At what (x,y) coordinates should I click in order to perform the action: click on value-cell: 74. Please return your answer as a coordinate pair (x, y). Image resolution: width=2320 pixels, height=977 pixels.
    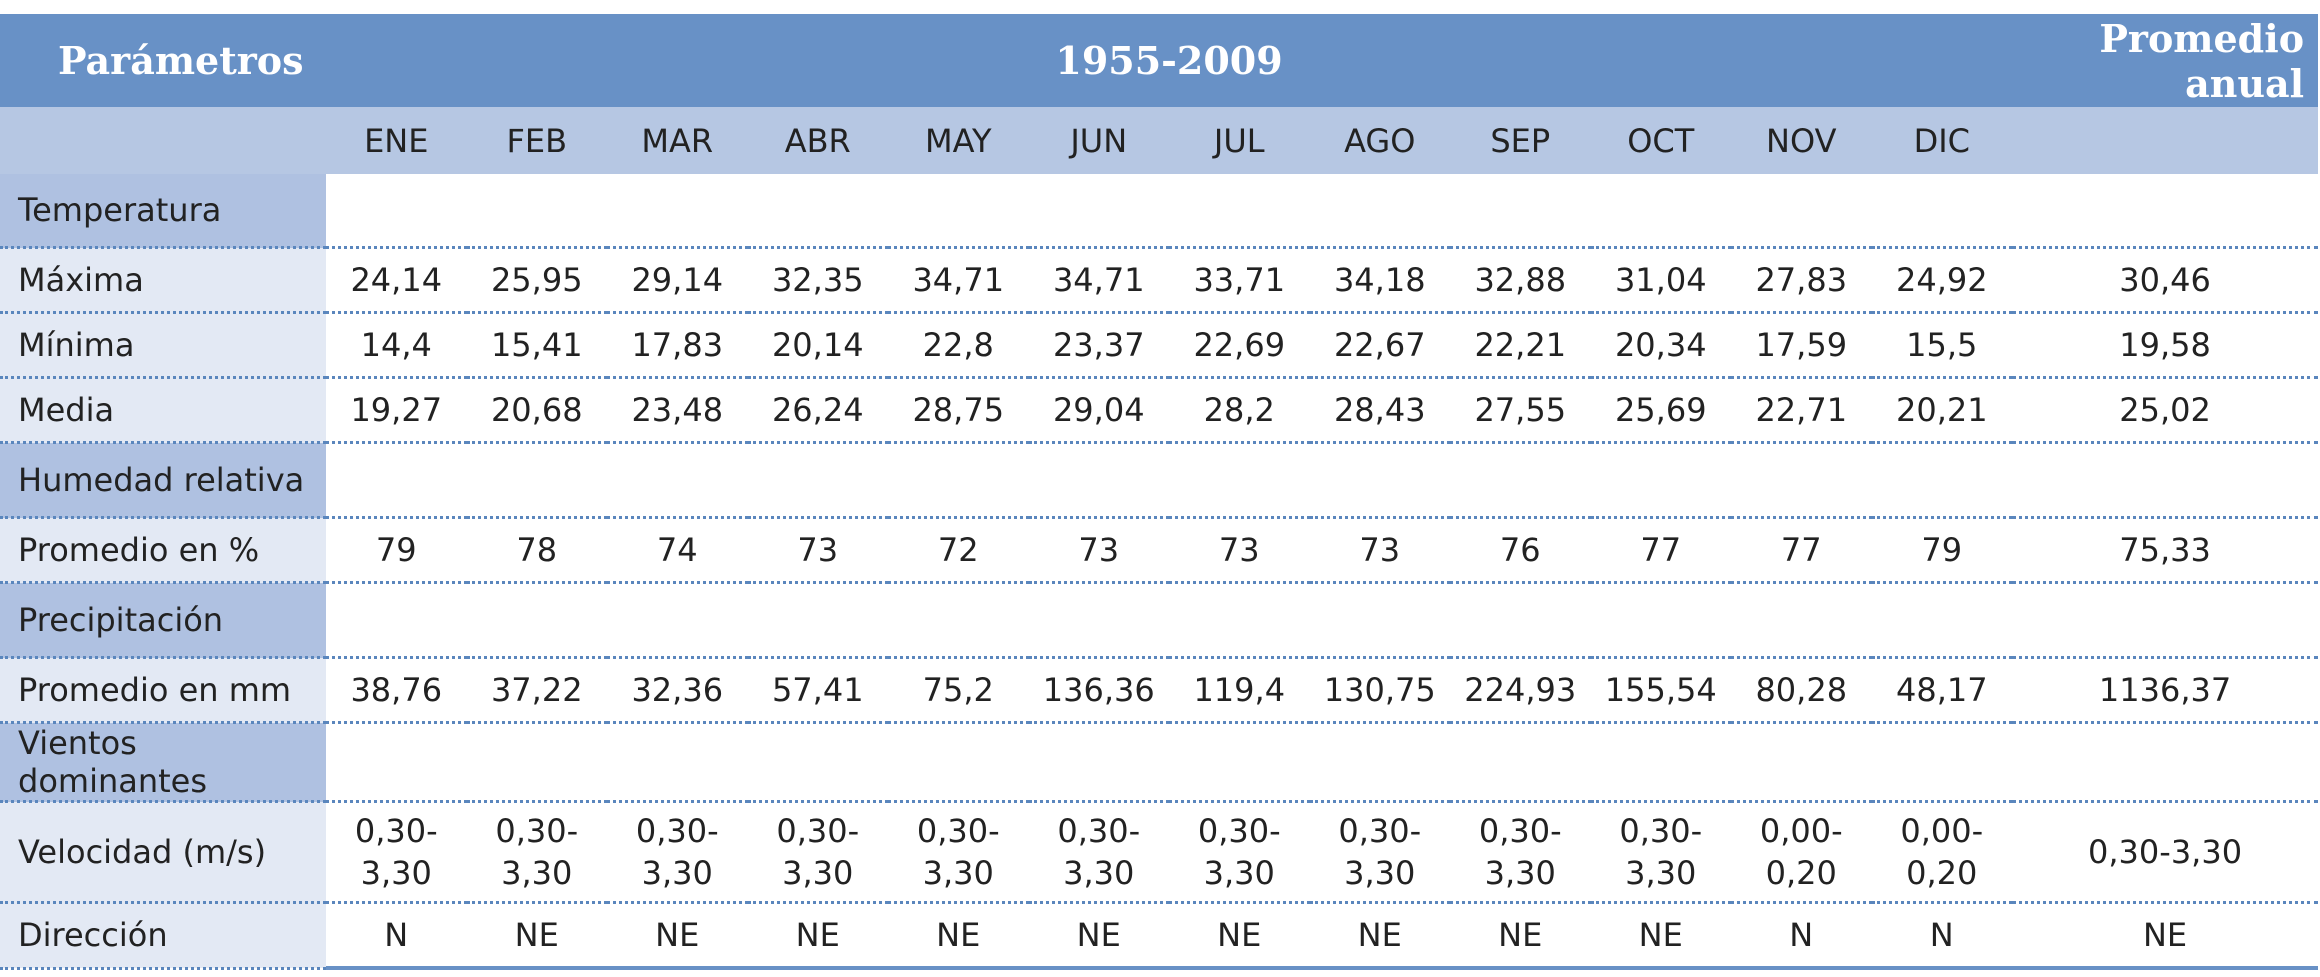
    Looking at the image, I should click on (677, 550).